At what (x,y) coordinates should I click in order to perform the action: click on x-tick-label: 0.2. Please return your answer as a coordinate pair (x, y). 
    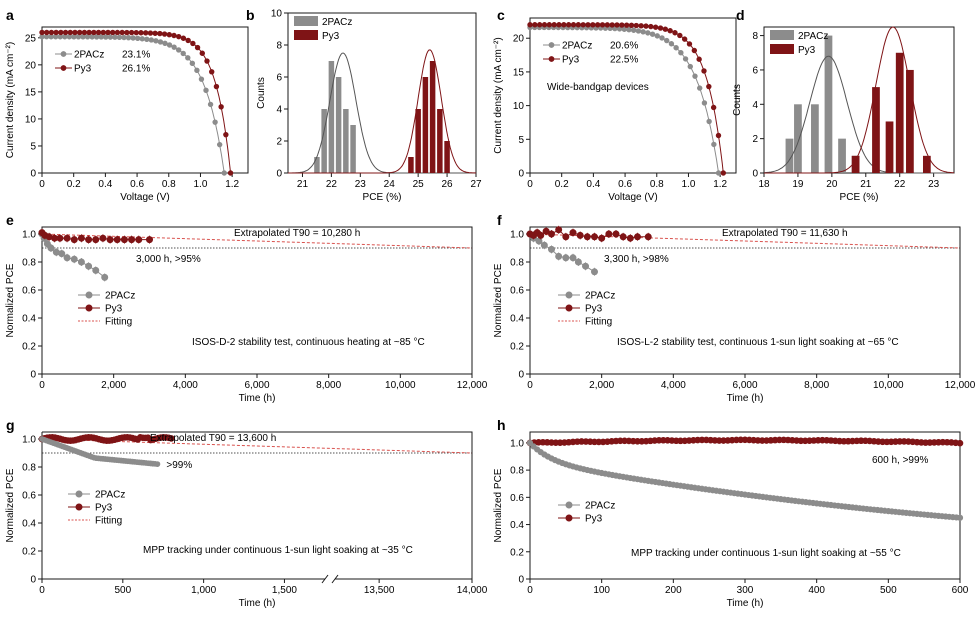
    Looking at the image, I should click on (562, 184).